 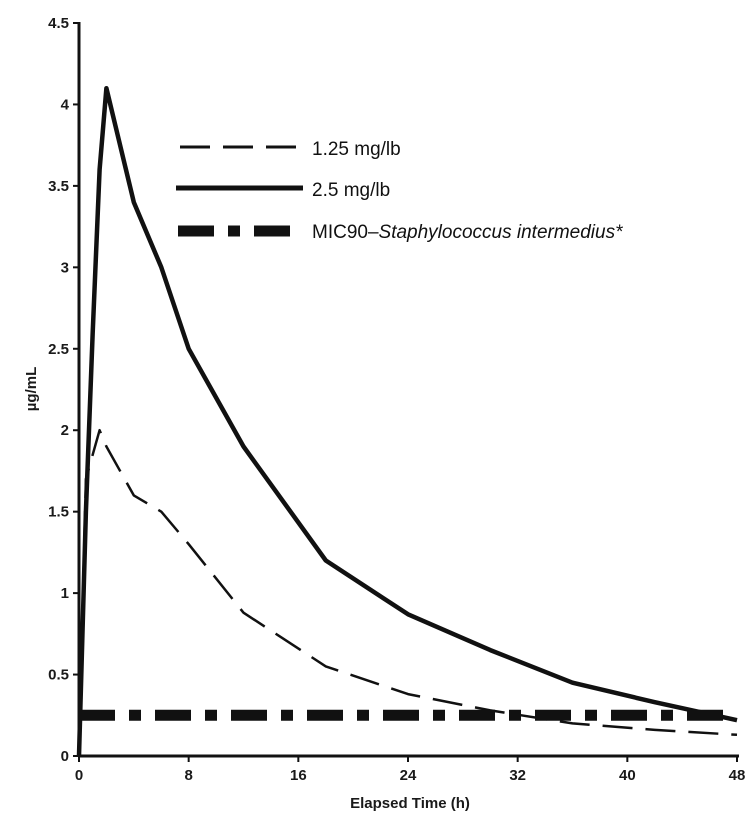 I want to click on legend-label-series-3-prefix: MIC90–, so click(x=345, y=232).